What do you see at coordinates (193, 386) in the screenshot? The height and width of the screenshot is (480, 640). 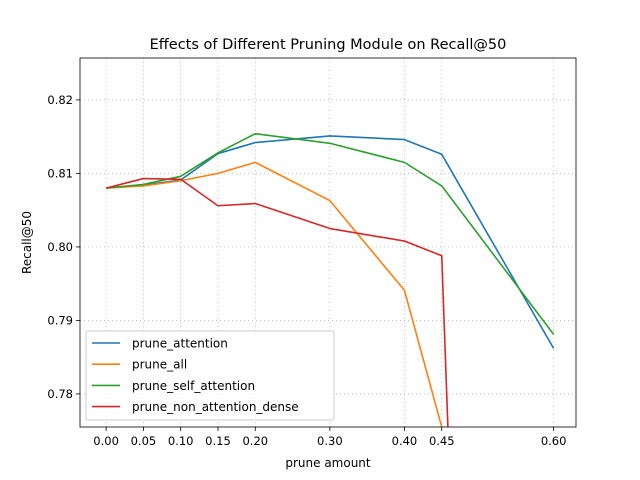 I see `legend-label: prune_self_attention` at bounding box center [193, 386].